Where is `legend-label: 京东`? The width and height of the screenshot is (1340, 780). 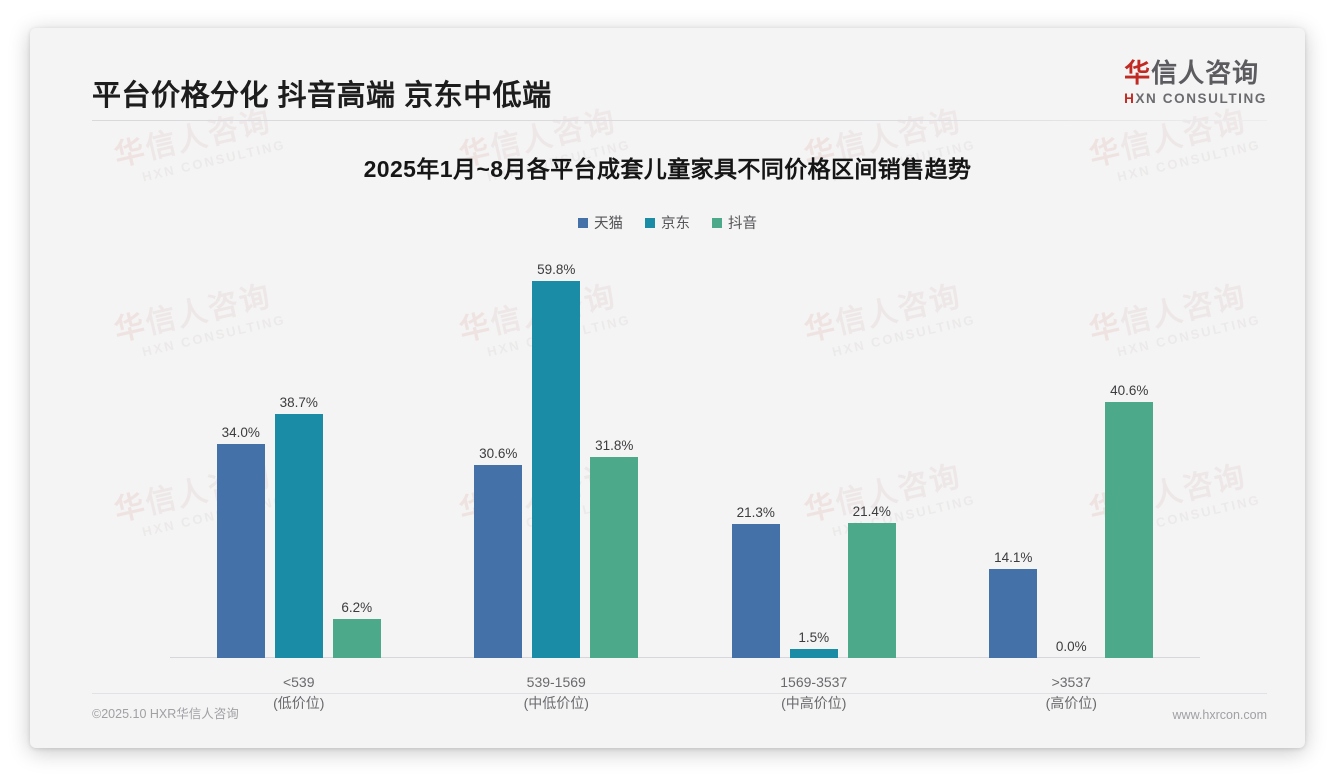 legend-label: 京东 is located at coordinates (675, 224).